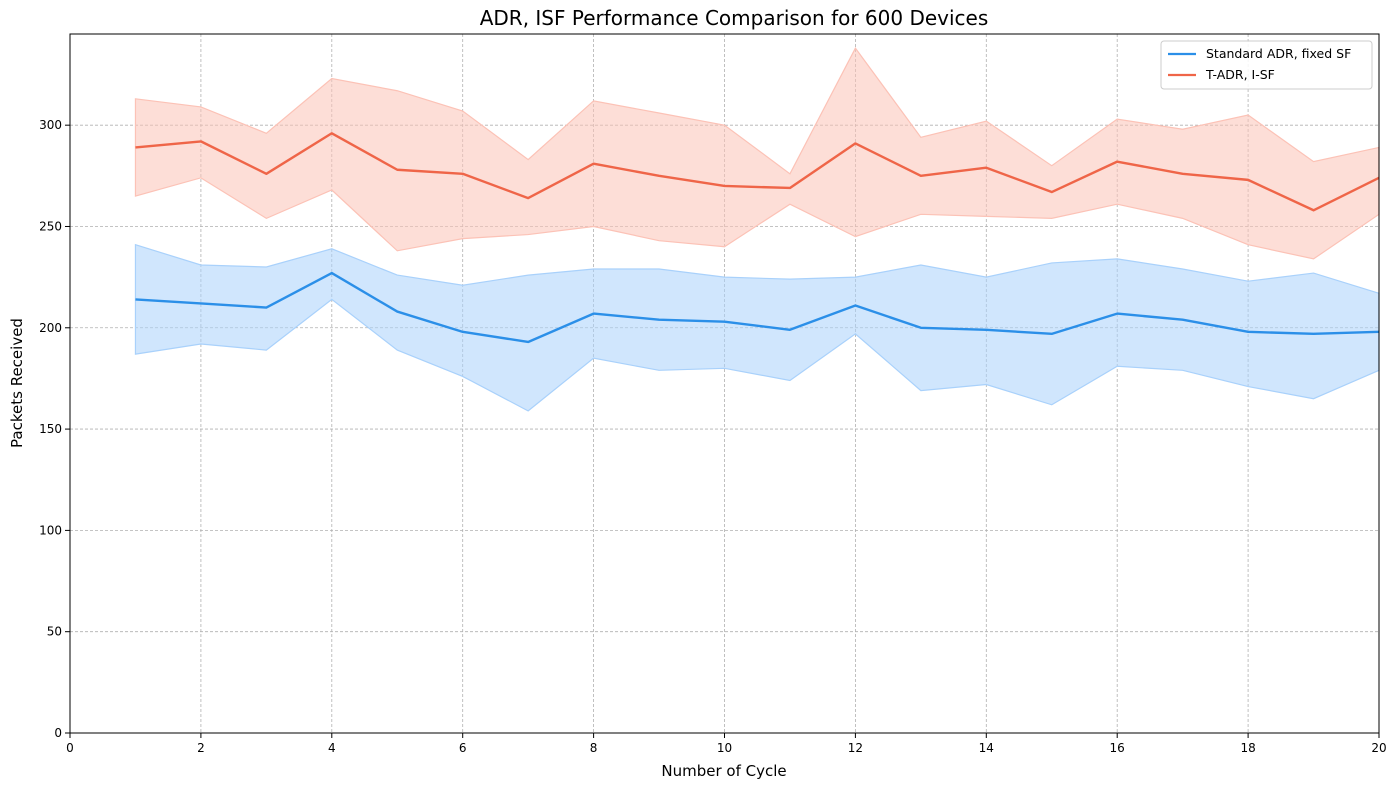  What do you see at coordinates (50, 125) in the screenshot?
I see `y-tick-label: 300` at bounding box center [50, 125].